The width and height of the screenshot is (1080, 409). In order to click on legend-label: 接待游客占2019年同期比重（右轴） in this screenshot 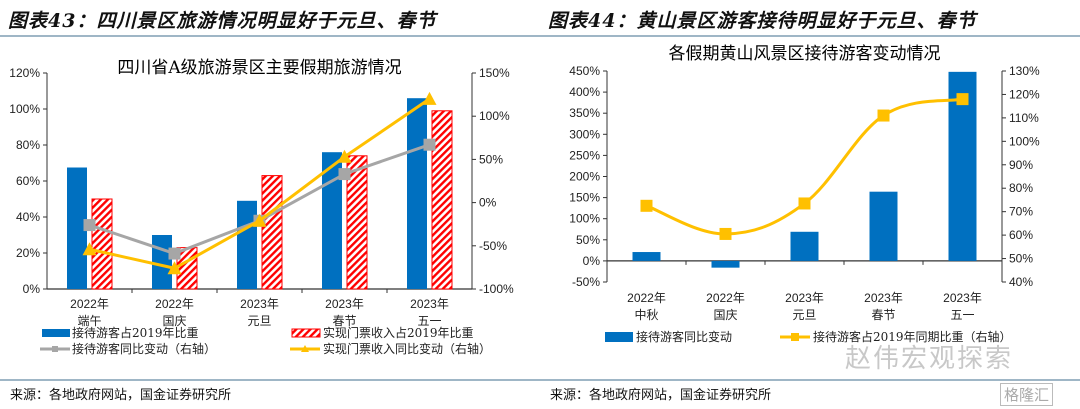, I will do `click(912, 336)`.